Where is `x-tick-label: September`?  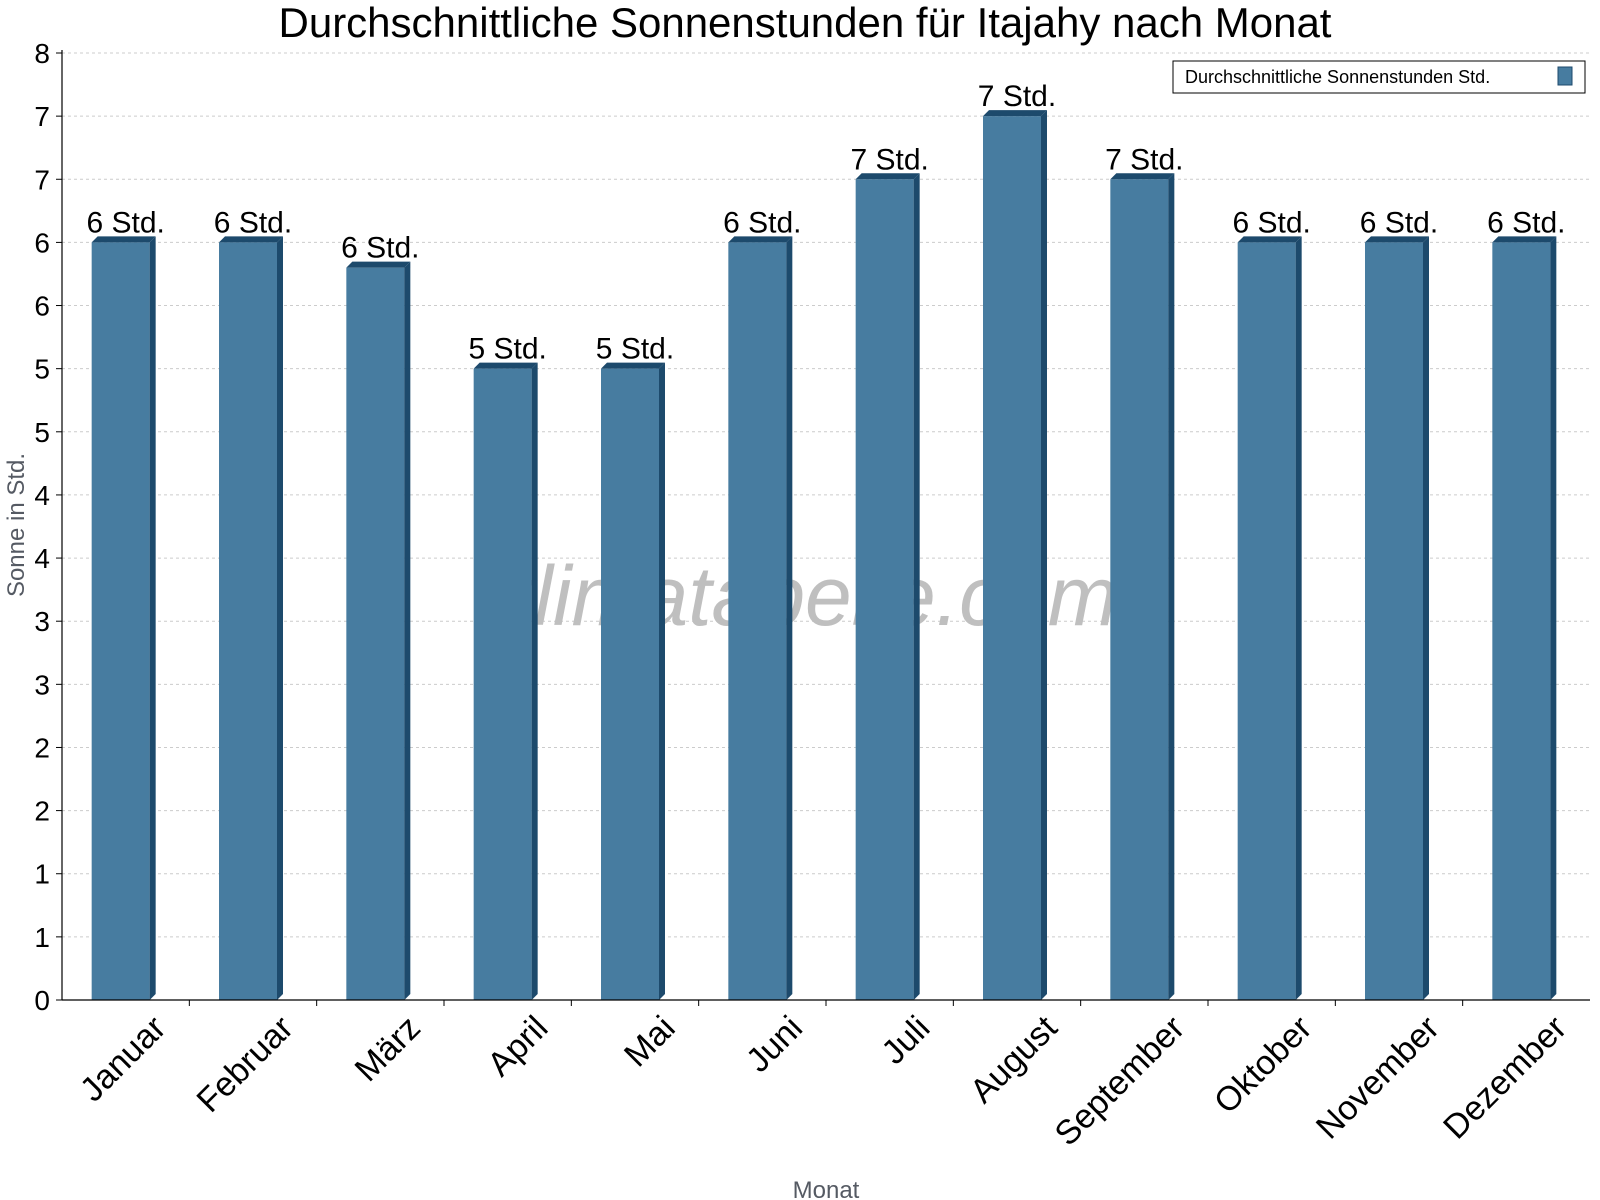 x-tick-label: September is located at coordinates (1120, 1081).